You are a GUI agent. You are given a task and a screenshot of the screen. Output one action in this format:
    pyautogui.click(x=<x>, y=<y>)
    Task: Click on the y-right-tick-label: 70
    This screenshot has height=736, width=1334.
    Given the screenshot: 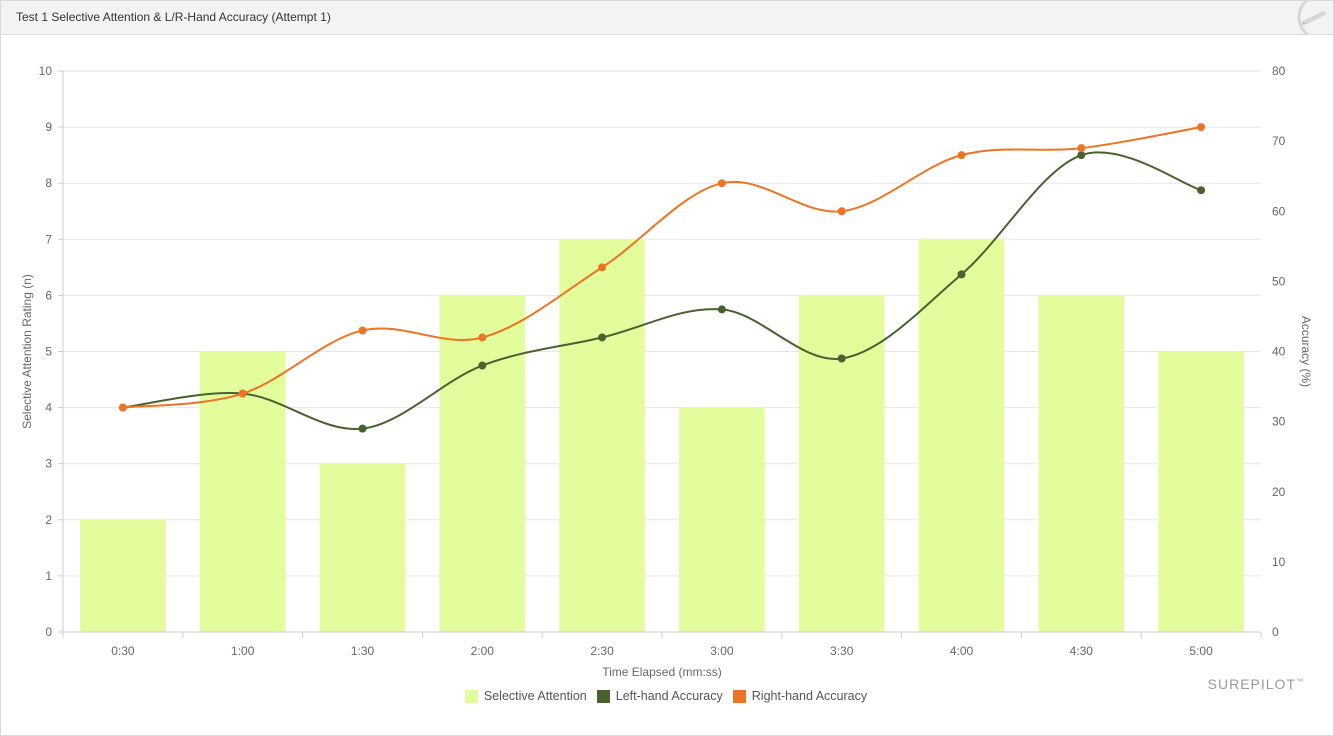 What is the action you would take?
    pyautogui.click(x=1279, y=141)
    